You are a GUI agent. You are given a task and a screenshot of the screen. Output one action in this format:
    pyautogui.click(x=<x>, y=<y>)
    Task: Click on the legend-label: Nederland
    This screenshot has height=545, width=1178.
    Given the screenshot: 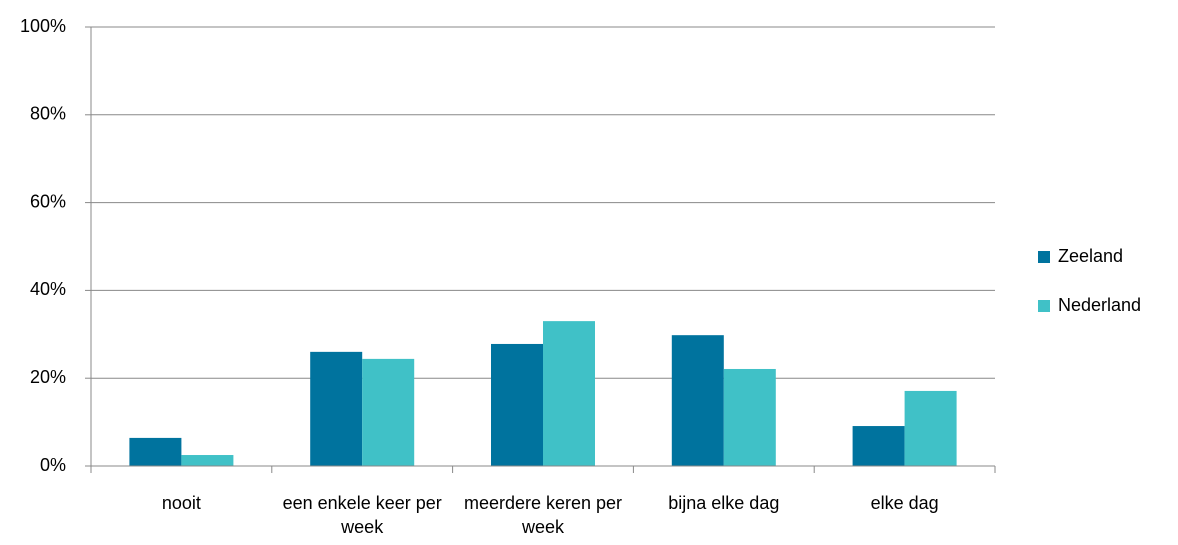 What is the action you would take?
    pyautogui.click(x=1099, y=305)
    